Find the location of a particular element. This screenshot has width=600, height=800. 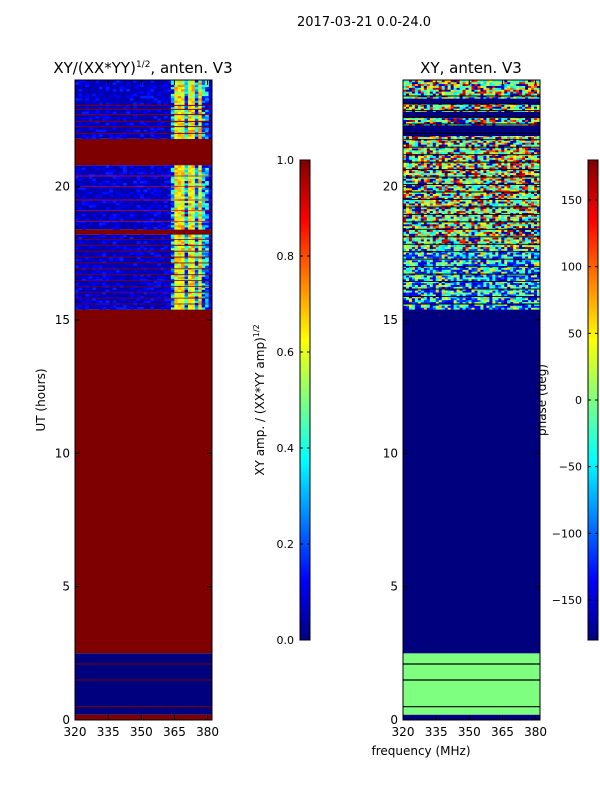

colorbar-tick-label: 0.6 is located at coordinates (286, 352).